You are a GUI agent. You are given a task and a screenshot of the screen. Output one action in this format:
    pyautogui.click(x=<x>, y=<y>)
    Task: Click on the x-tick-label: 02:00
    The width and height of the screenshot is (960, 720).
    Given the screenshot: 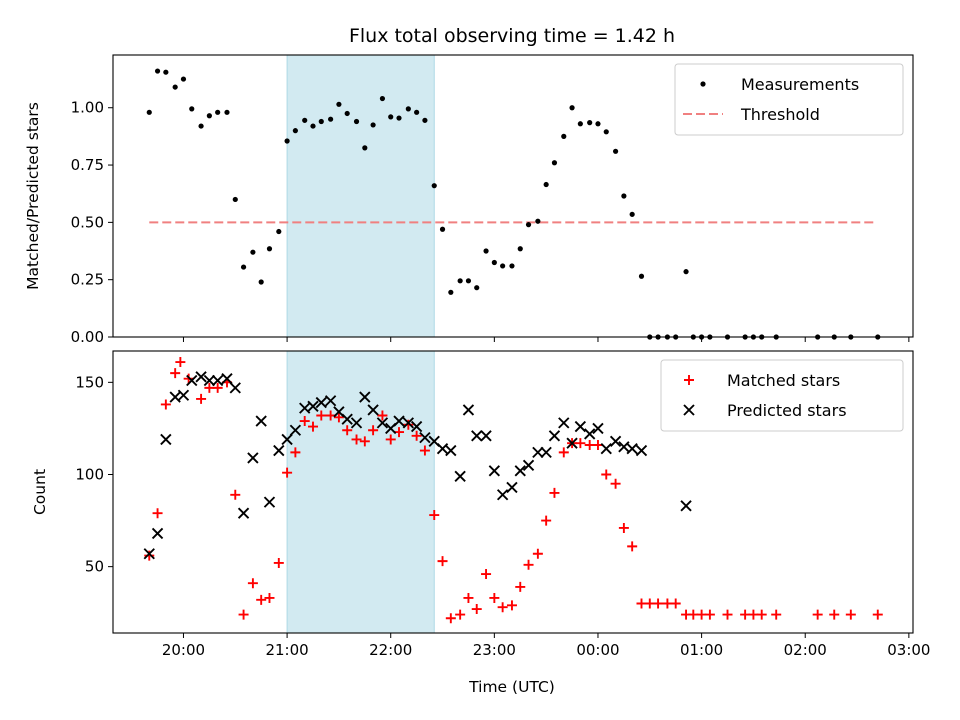 What is the action you would take?
    pyautogui.click(x=805, y=650)
    